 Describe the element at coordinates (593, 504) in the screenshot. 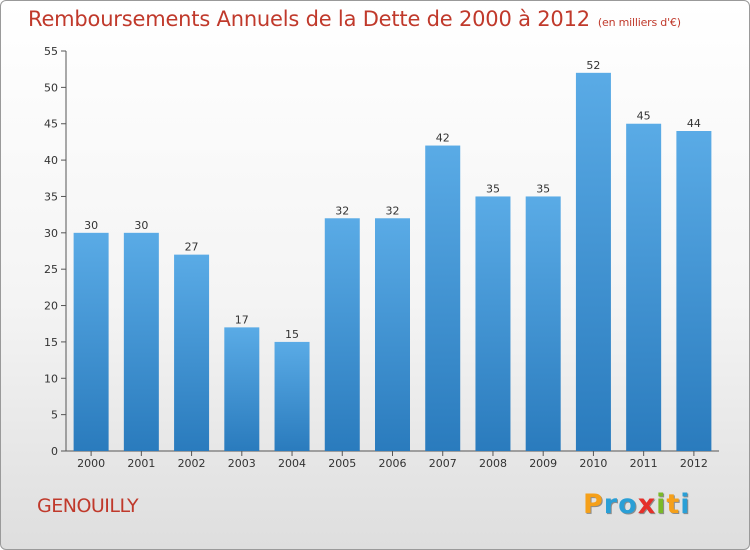

I see `logo-letter: P` at that location.